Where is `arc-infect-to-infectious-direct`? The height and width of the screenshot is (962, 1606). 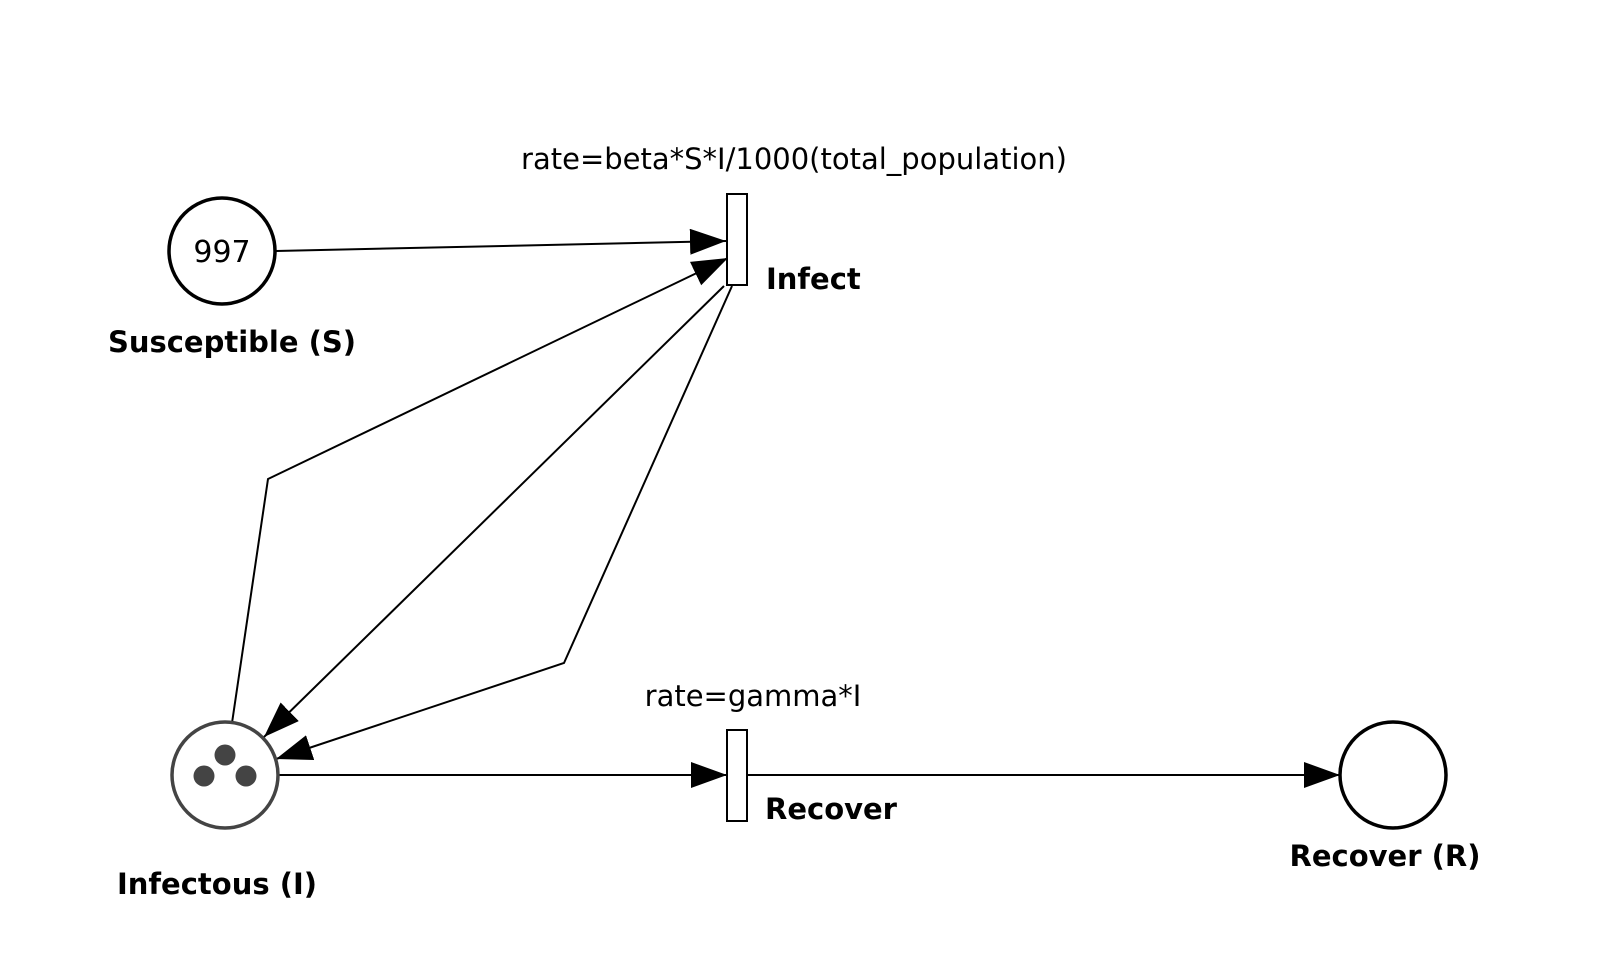 arc-infect-to-infectious-direct is located at coordinates (494, 511).